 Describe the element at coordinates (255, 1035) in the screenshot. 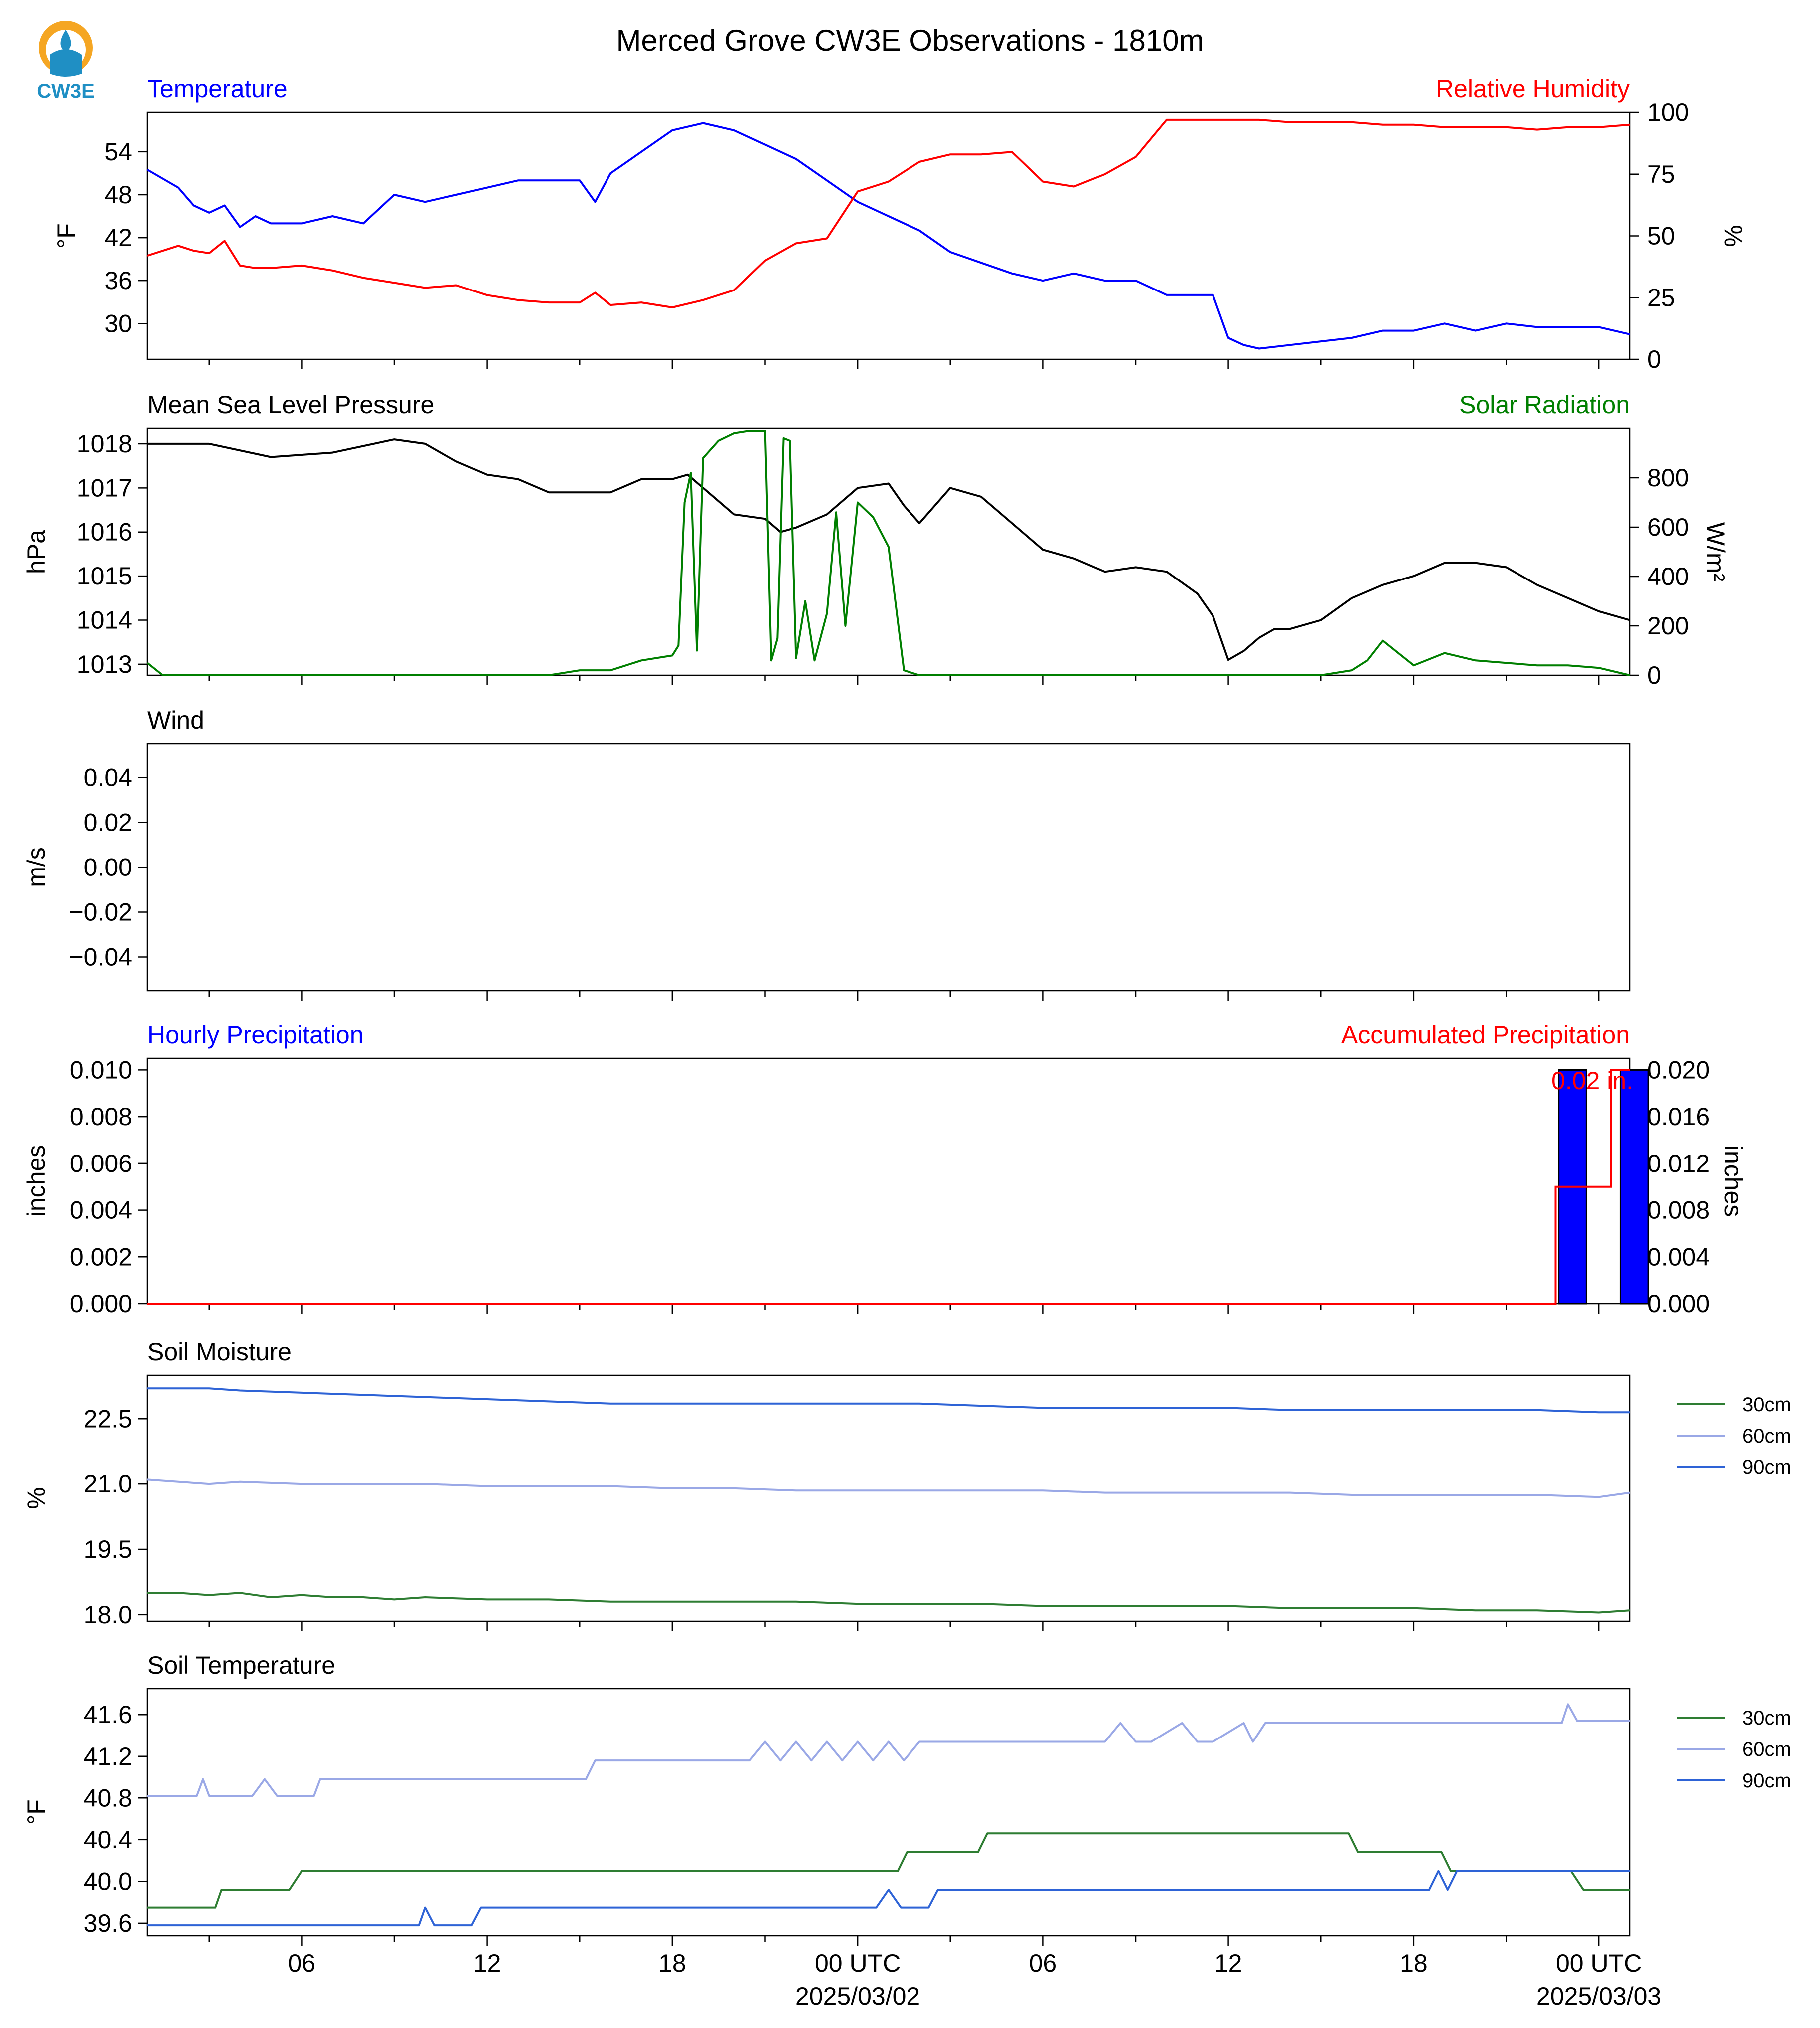

I see `panel-title-left: Hourly Precipitation` at that location.